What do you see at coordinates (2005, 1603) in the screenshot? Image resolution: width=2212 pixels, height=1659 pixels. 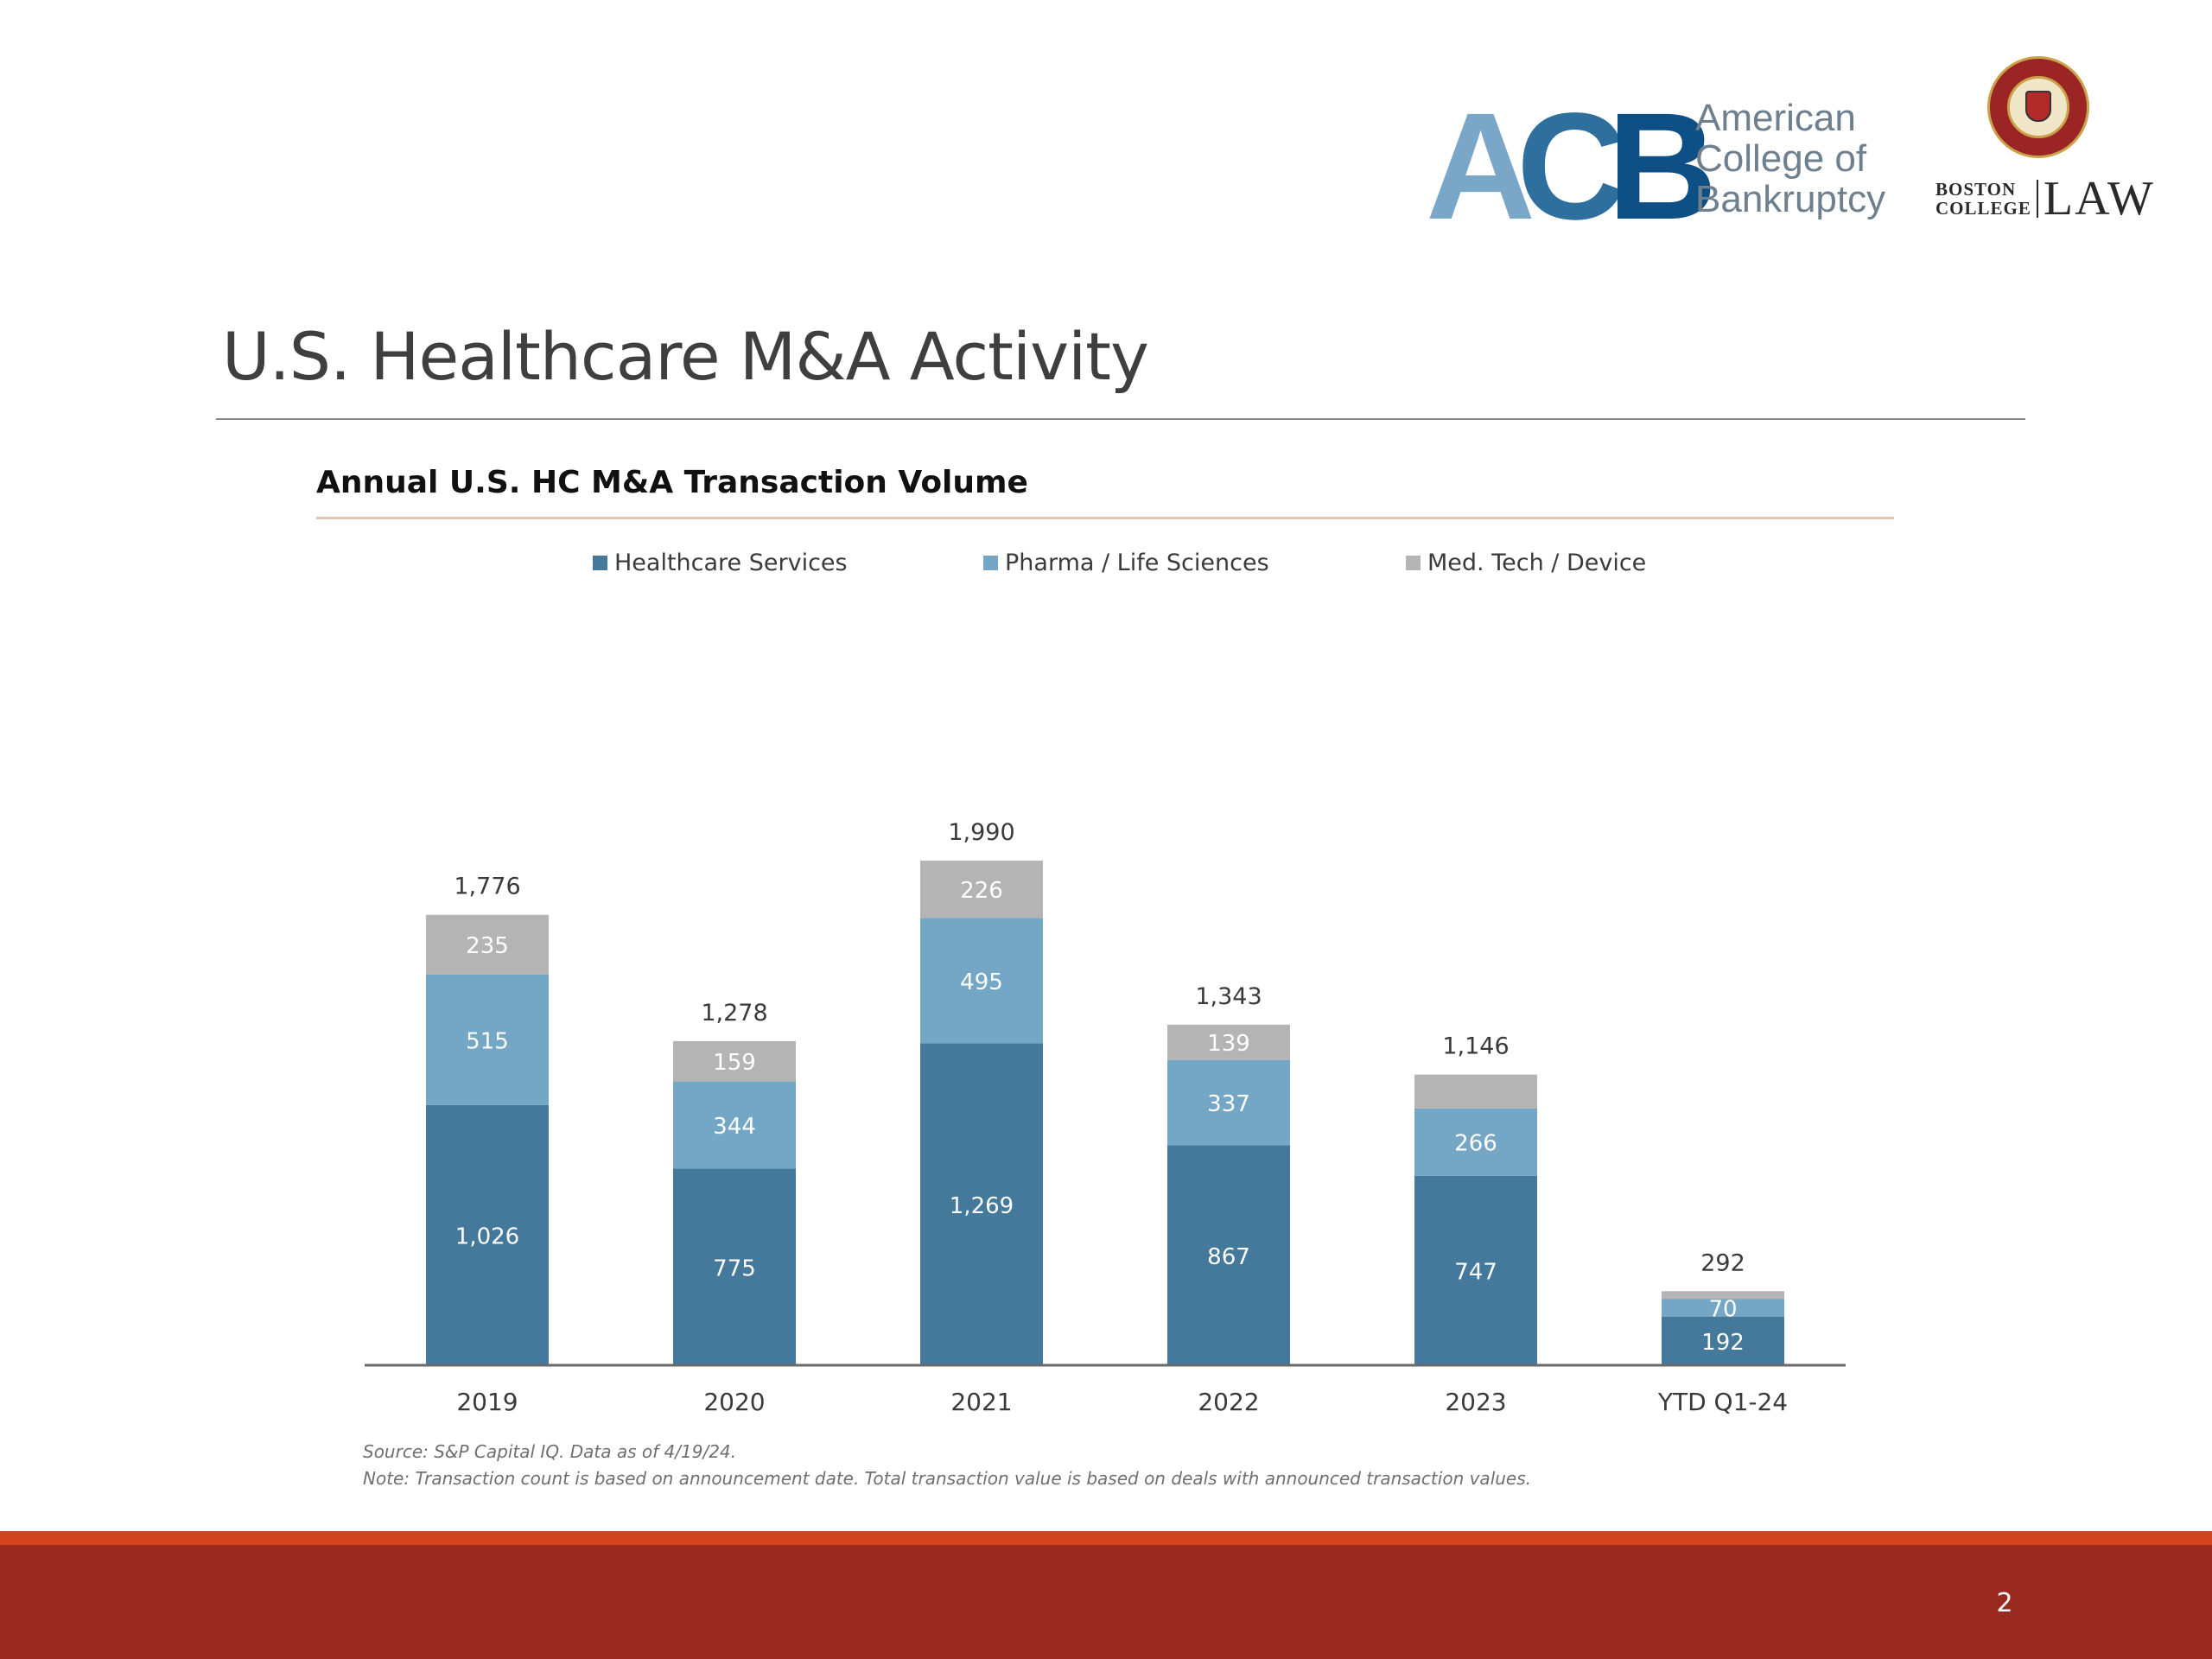 I see `page-number: 2` at bounding box center [2005, 1603].